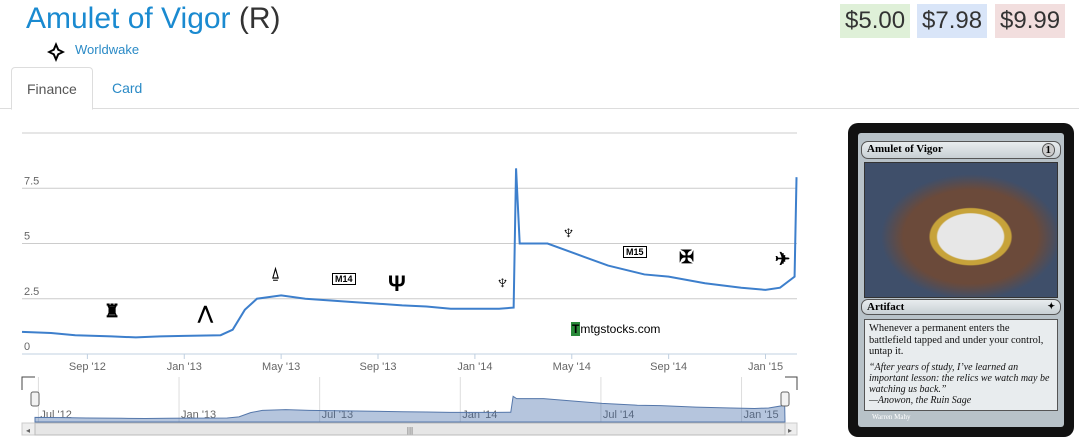 This screenshot has width=1079, height=438. What do you see at coordinates (259, 18) in the screenshot?
I see `rarity: (R)` at bounding box center [259, 18].